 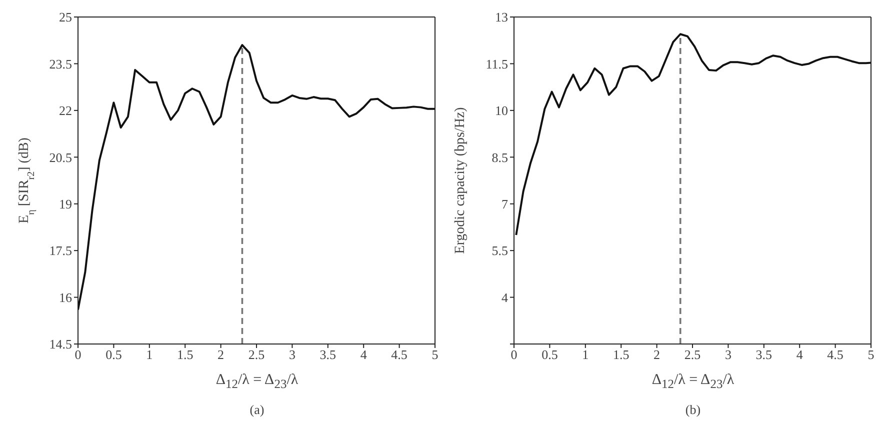 I want to click on y-tick-label: 5.5, so click(x=500, y=250).